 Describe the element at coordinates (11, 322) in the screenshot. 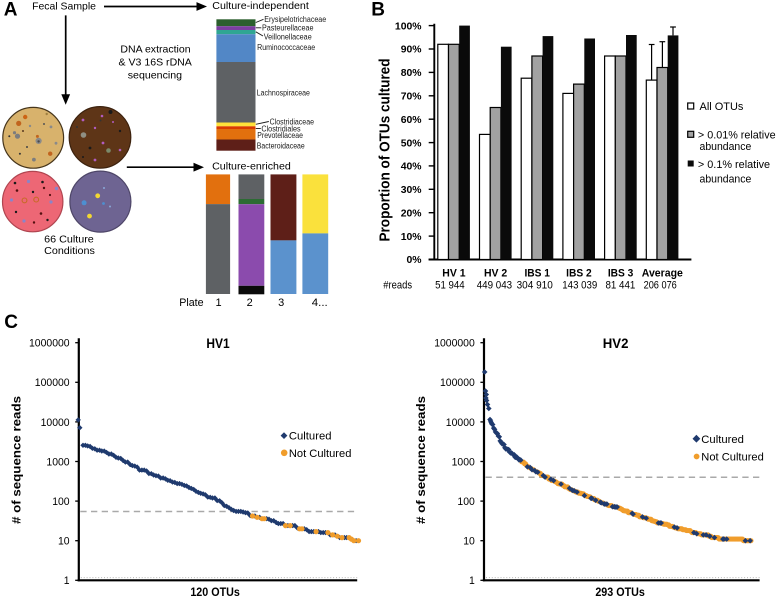

I see `svg-text: C` at that location.